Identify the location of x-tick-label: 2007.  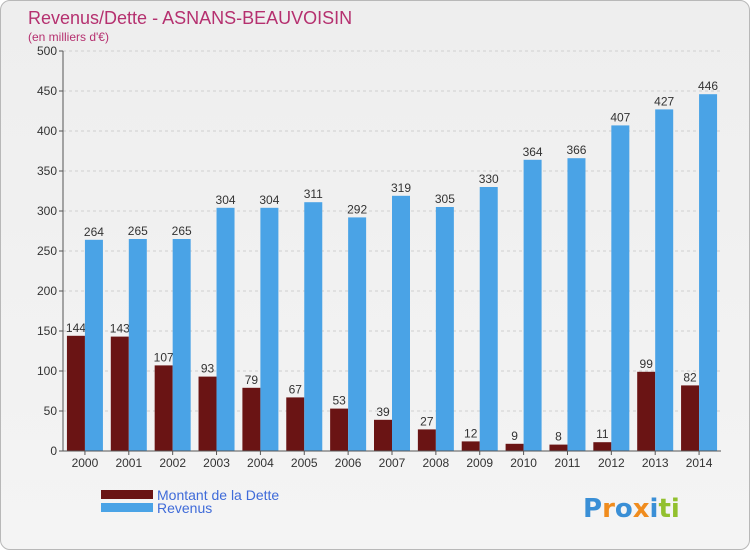
(392, 463).